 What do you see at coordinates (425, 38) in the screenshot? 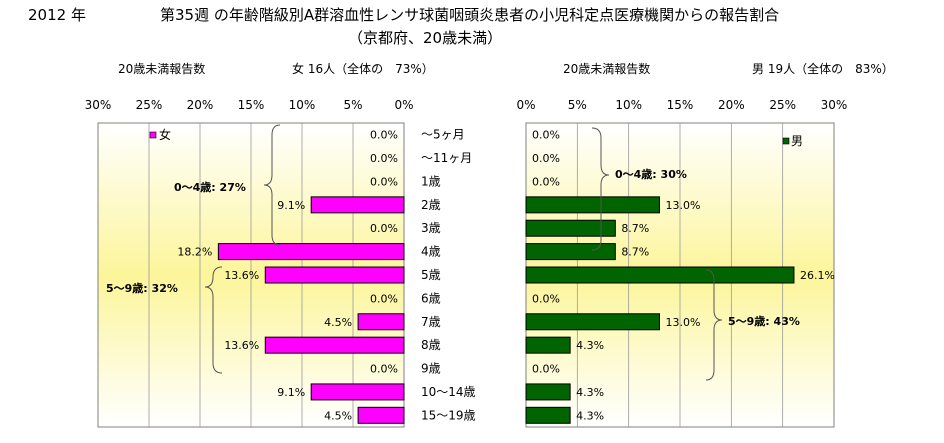
I see `chart-subtitle: （京都府、20歳未満）` at bounding box center [425, 38].